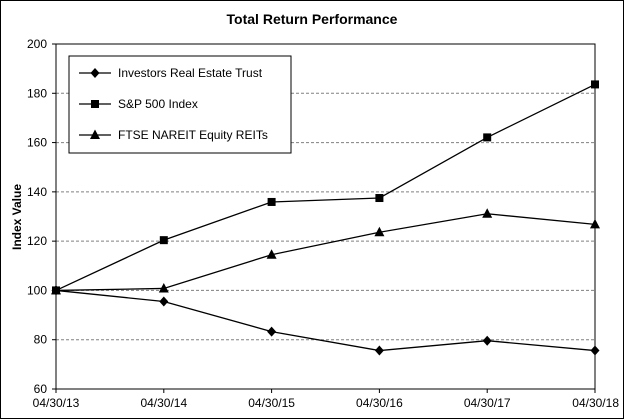 This screenshot has width=624, height=419. What do you see at coordinates (37, 44) in the screenshot?
I see `y-tick-label: 200` at bounding box center [37, 44].